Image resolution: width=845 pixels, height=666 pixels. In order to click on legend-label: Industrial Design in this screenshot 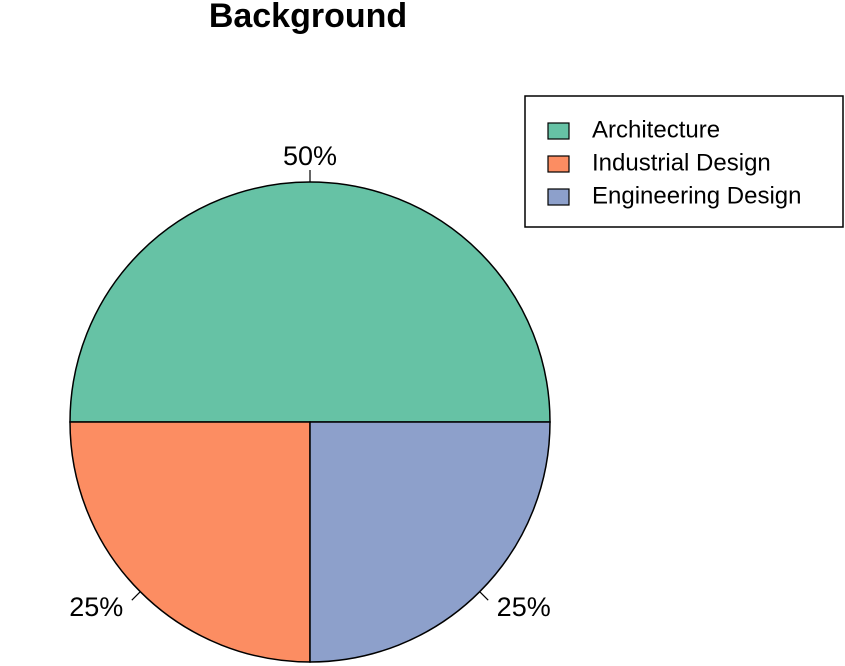, I will do `click(681, 162)`.